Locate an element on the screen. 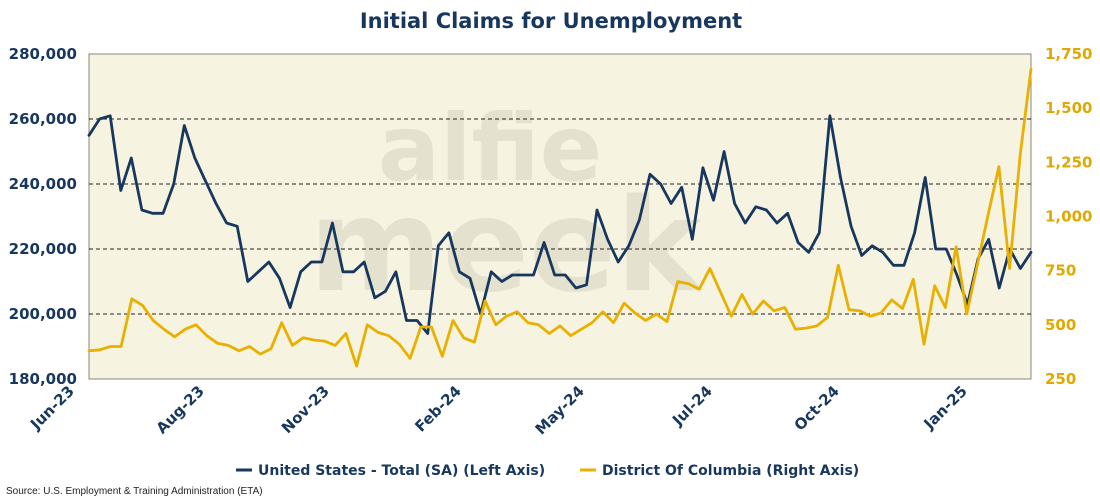 Image resolution: width=1100 pixels, height=500 pixels. x-axis-tick-label: Jun-23 is located at coordinates (52, 408).